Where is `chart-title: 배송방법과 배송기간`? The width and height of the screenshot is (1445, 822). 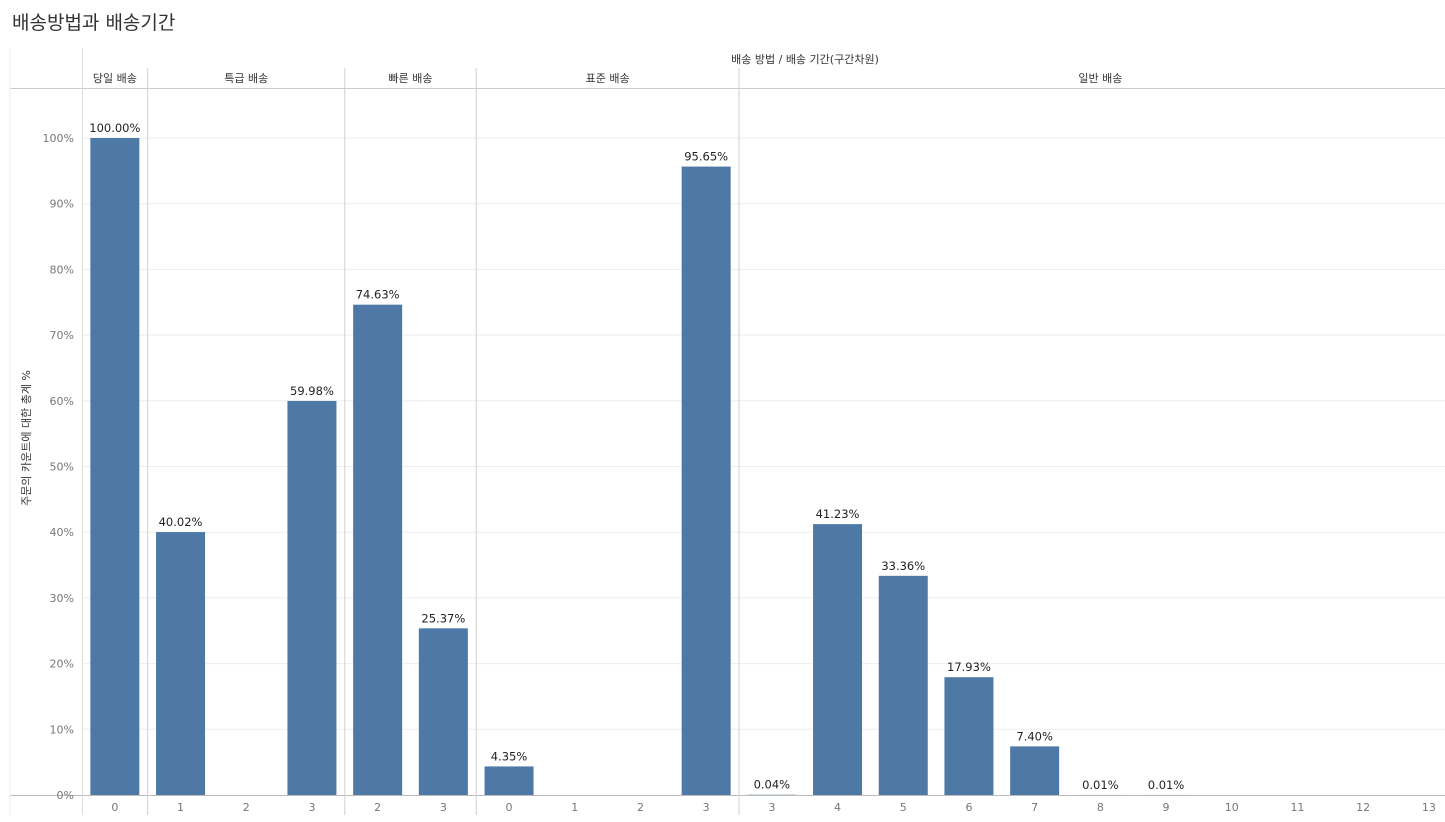 chart-title: 배송방법과 배송기간 is located at coordinates (94, 23).